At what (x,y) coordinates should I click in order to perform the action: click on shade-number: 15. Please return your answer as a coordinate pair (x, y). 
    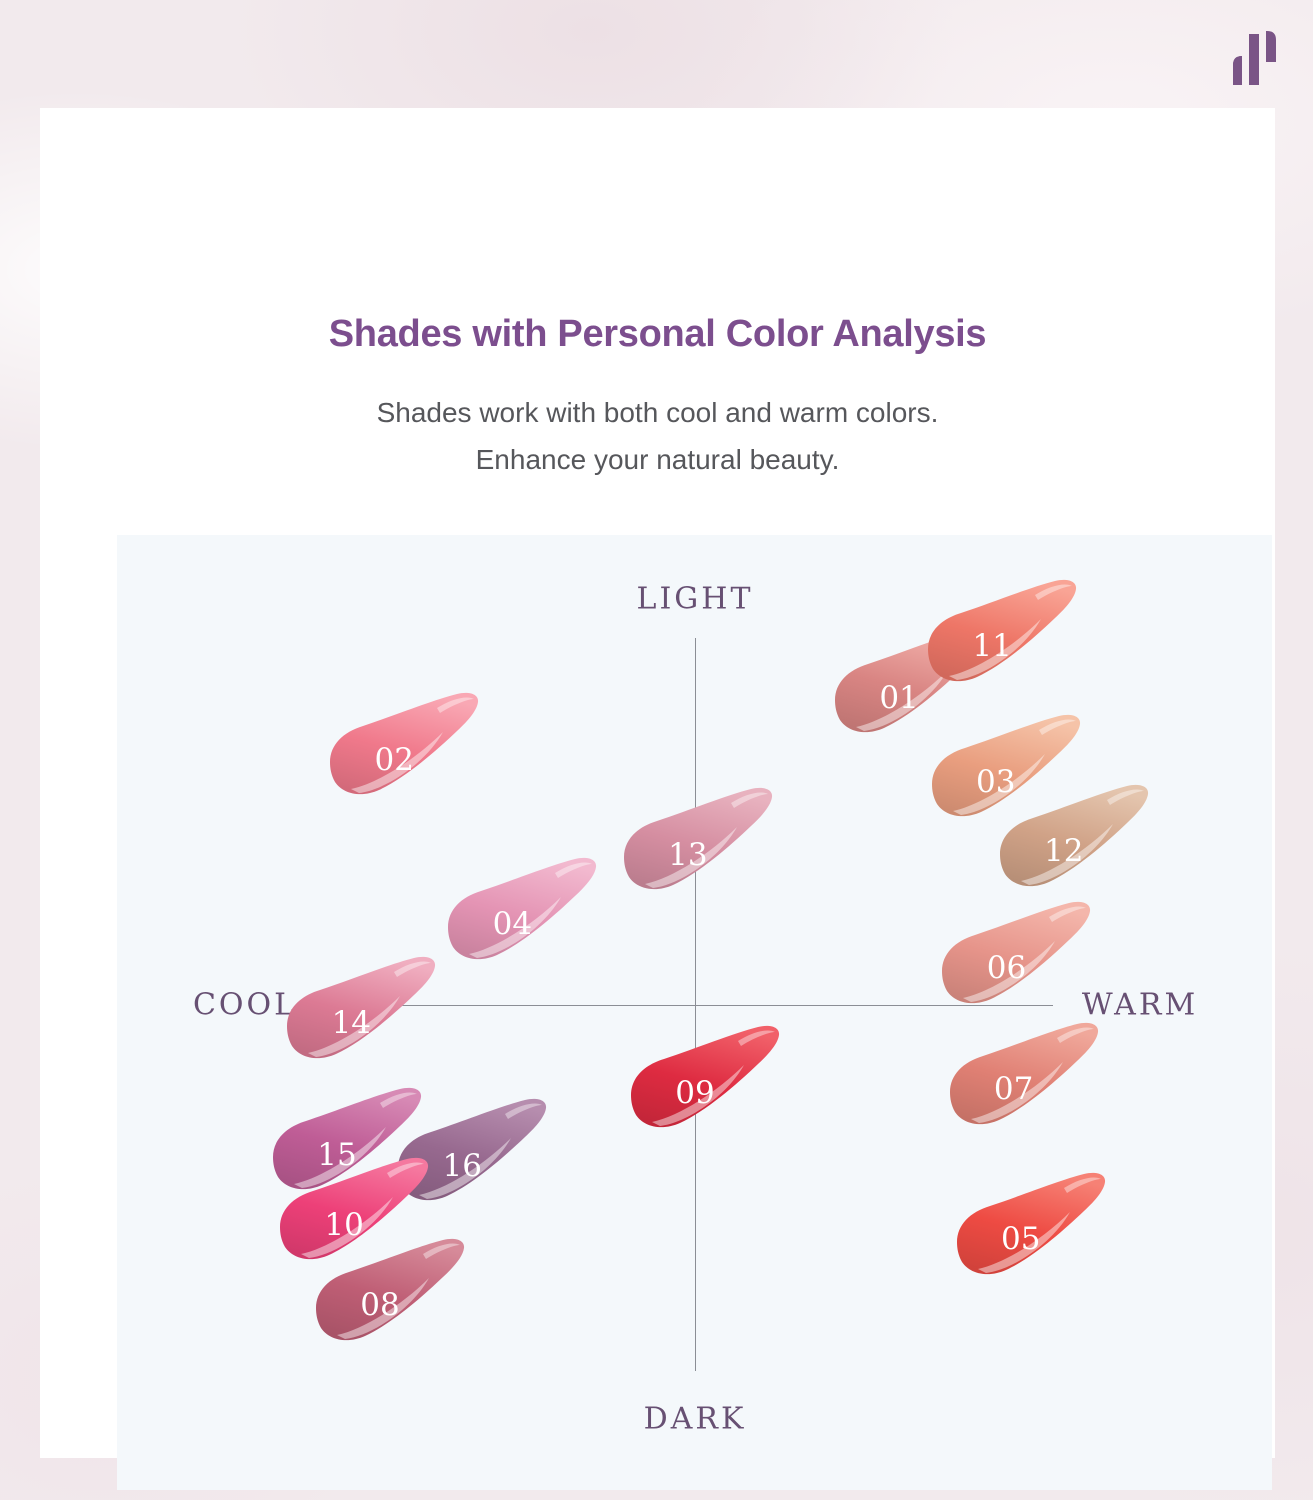
    Looking at the image, I should click on (337, 1155).